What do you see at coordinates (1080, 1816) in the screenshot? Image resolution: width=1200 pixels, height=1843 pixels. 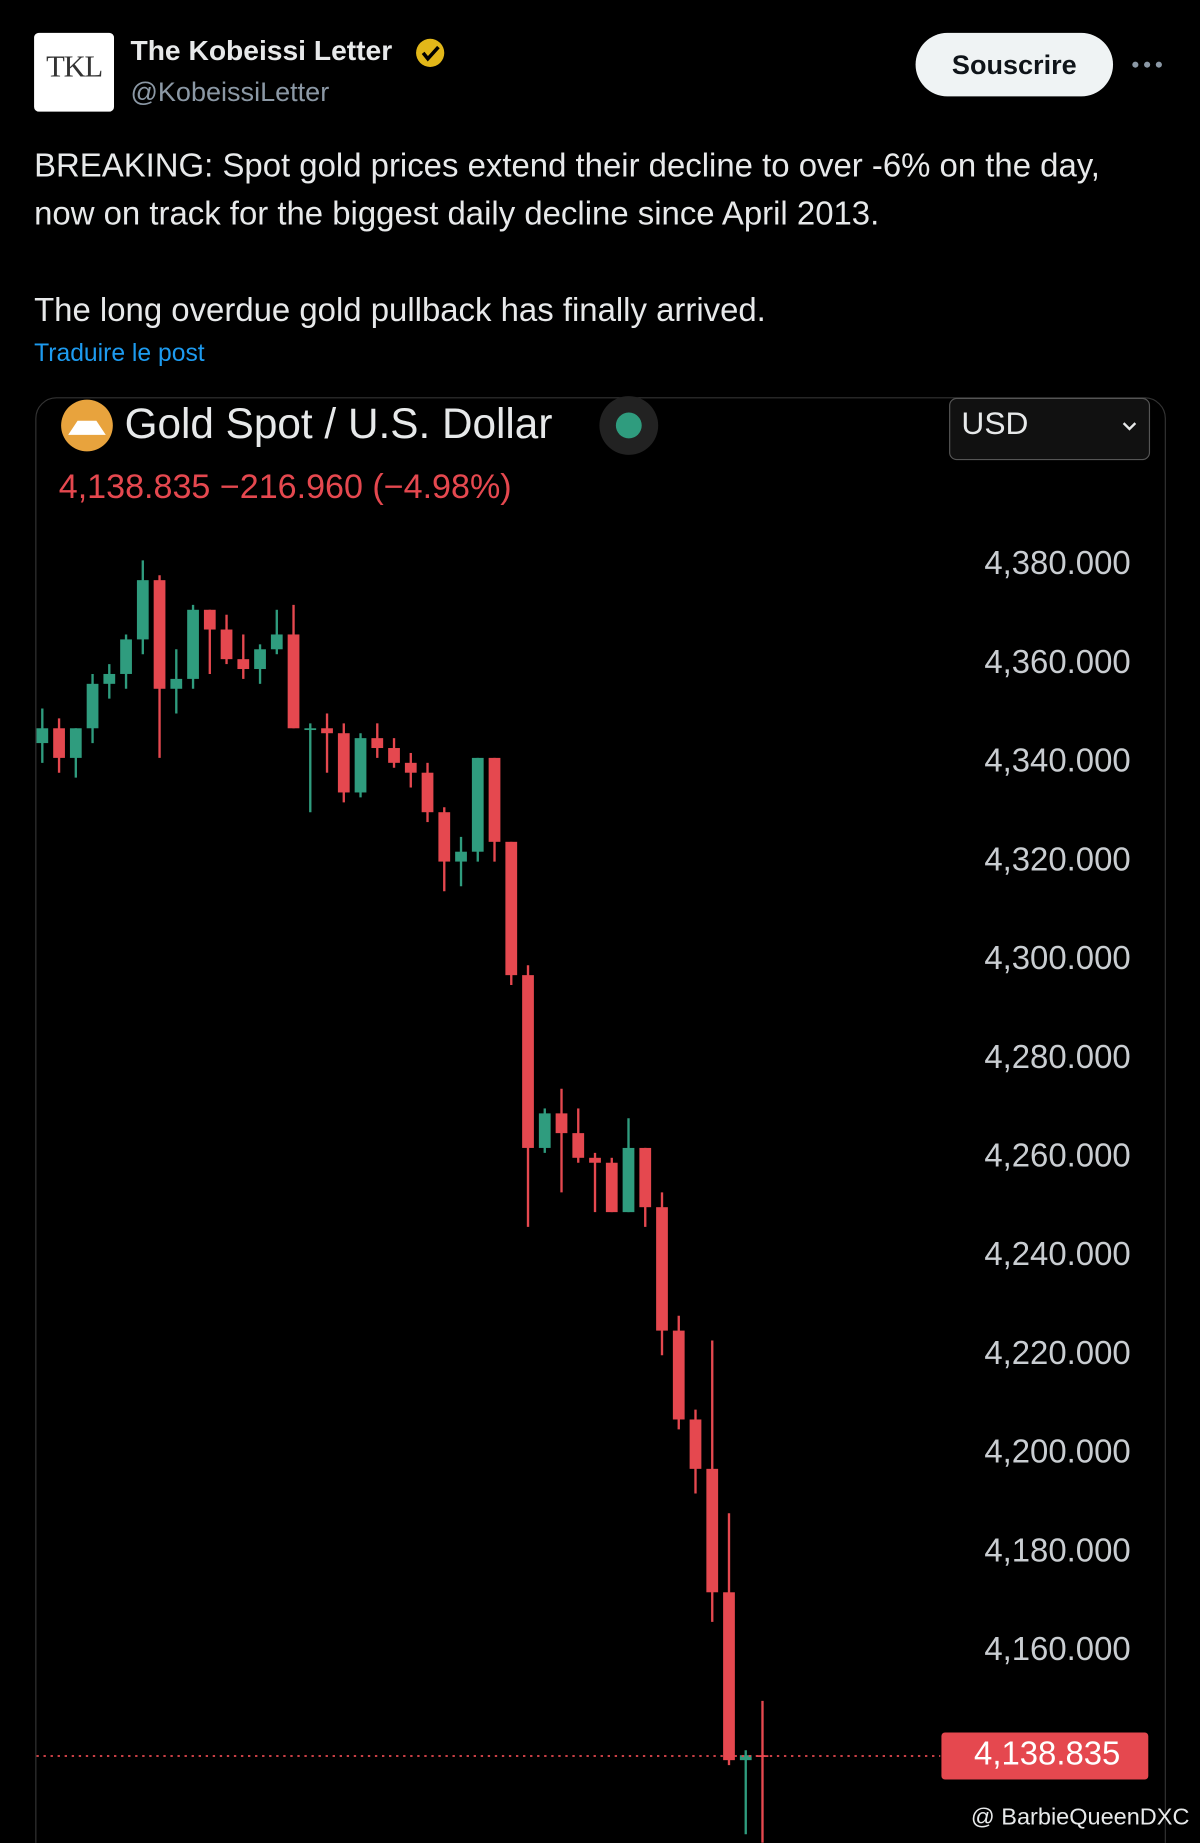 I see `watermark: @ BarbieQueenDXC` at bounding box center [1080, 1816].